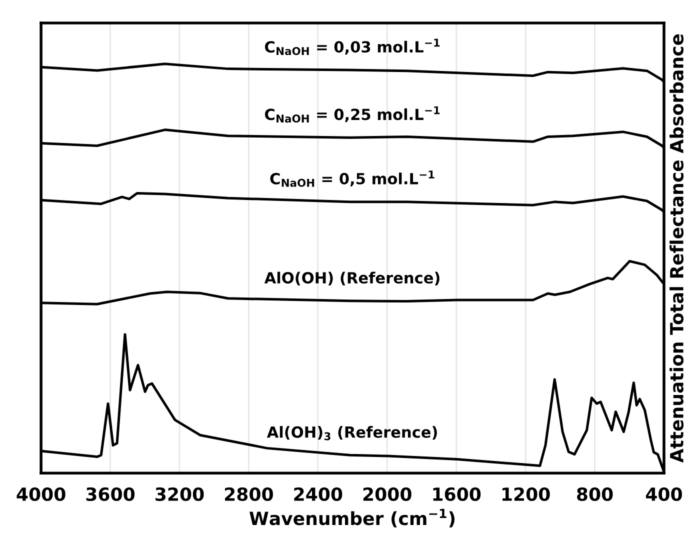 This screenshot has height=547, width=696. What do you see at coordinates (180, 494) in the screenshot?
I see `x-tick-label: 3200` at bounding box center [180, 494].